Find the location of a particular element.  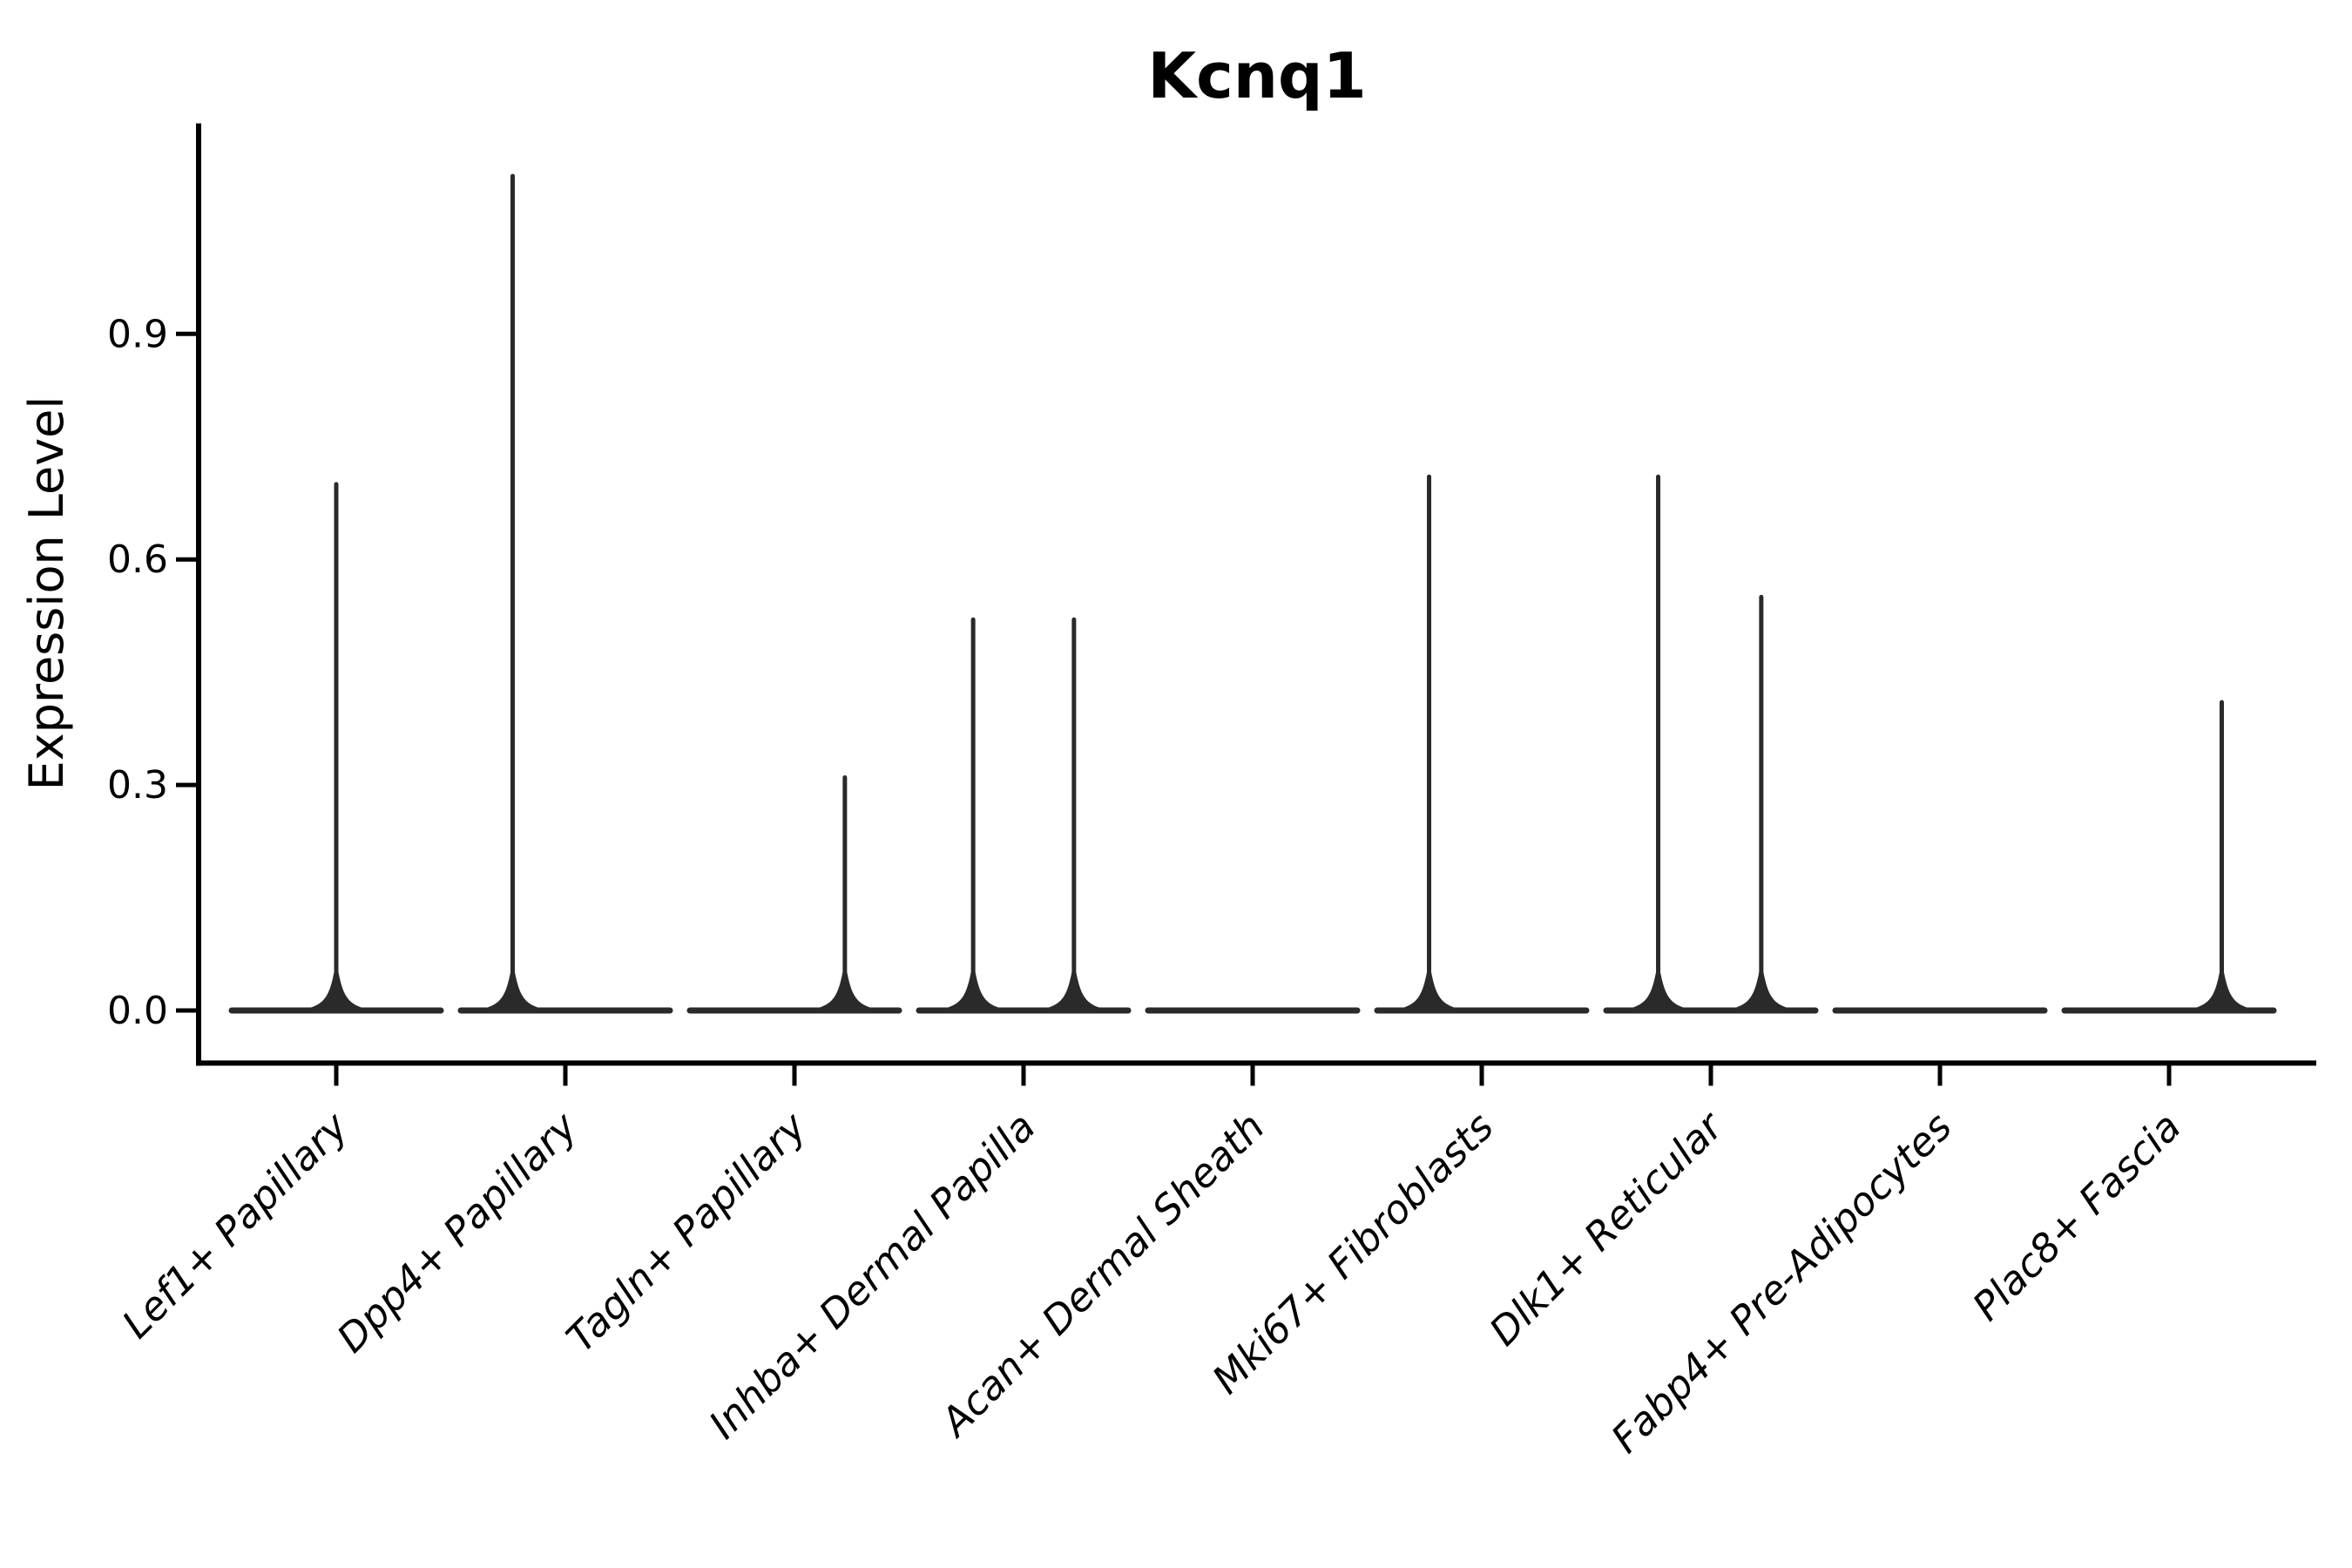

y-tick-label: 0.3 is located at coordinates (137, 785).